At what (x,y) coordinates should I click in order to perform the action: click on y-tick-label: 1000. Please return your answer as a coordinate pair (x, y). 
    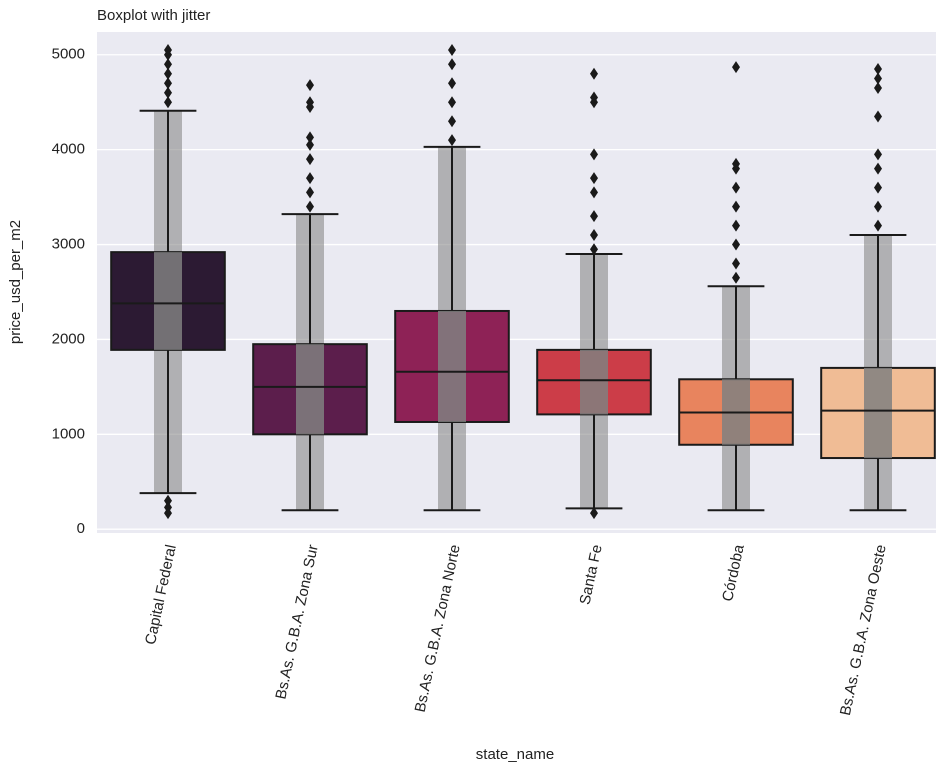
    Looking at the image, I should click on (68, 433).